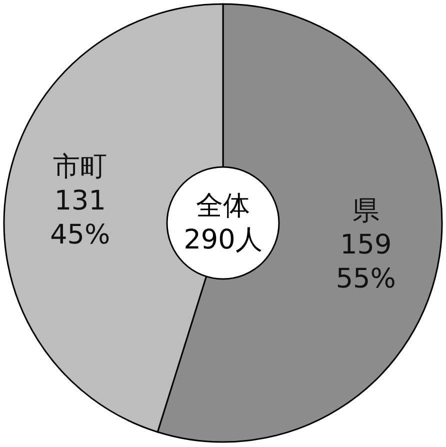 This screenshot has width=446, height=447. I want to click on data-label: 159 55%, so click(366, 261).